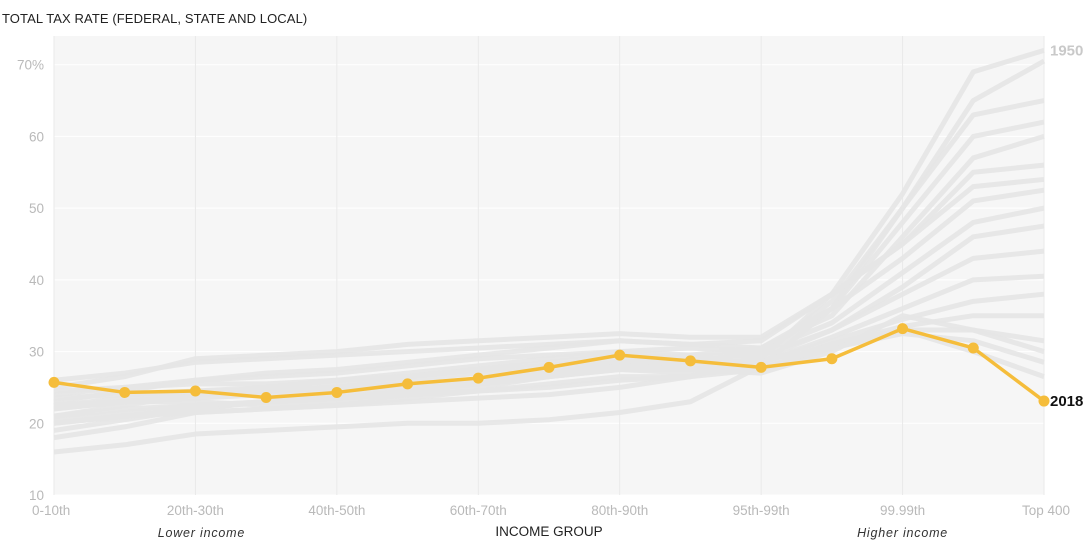 The image size is (1090, 550). What do you see at coordinates (902, 533) in the screenshot?
I see `annotation-higher-income: Higher income` at bounding box center [902, 533].